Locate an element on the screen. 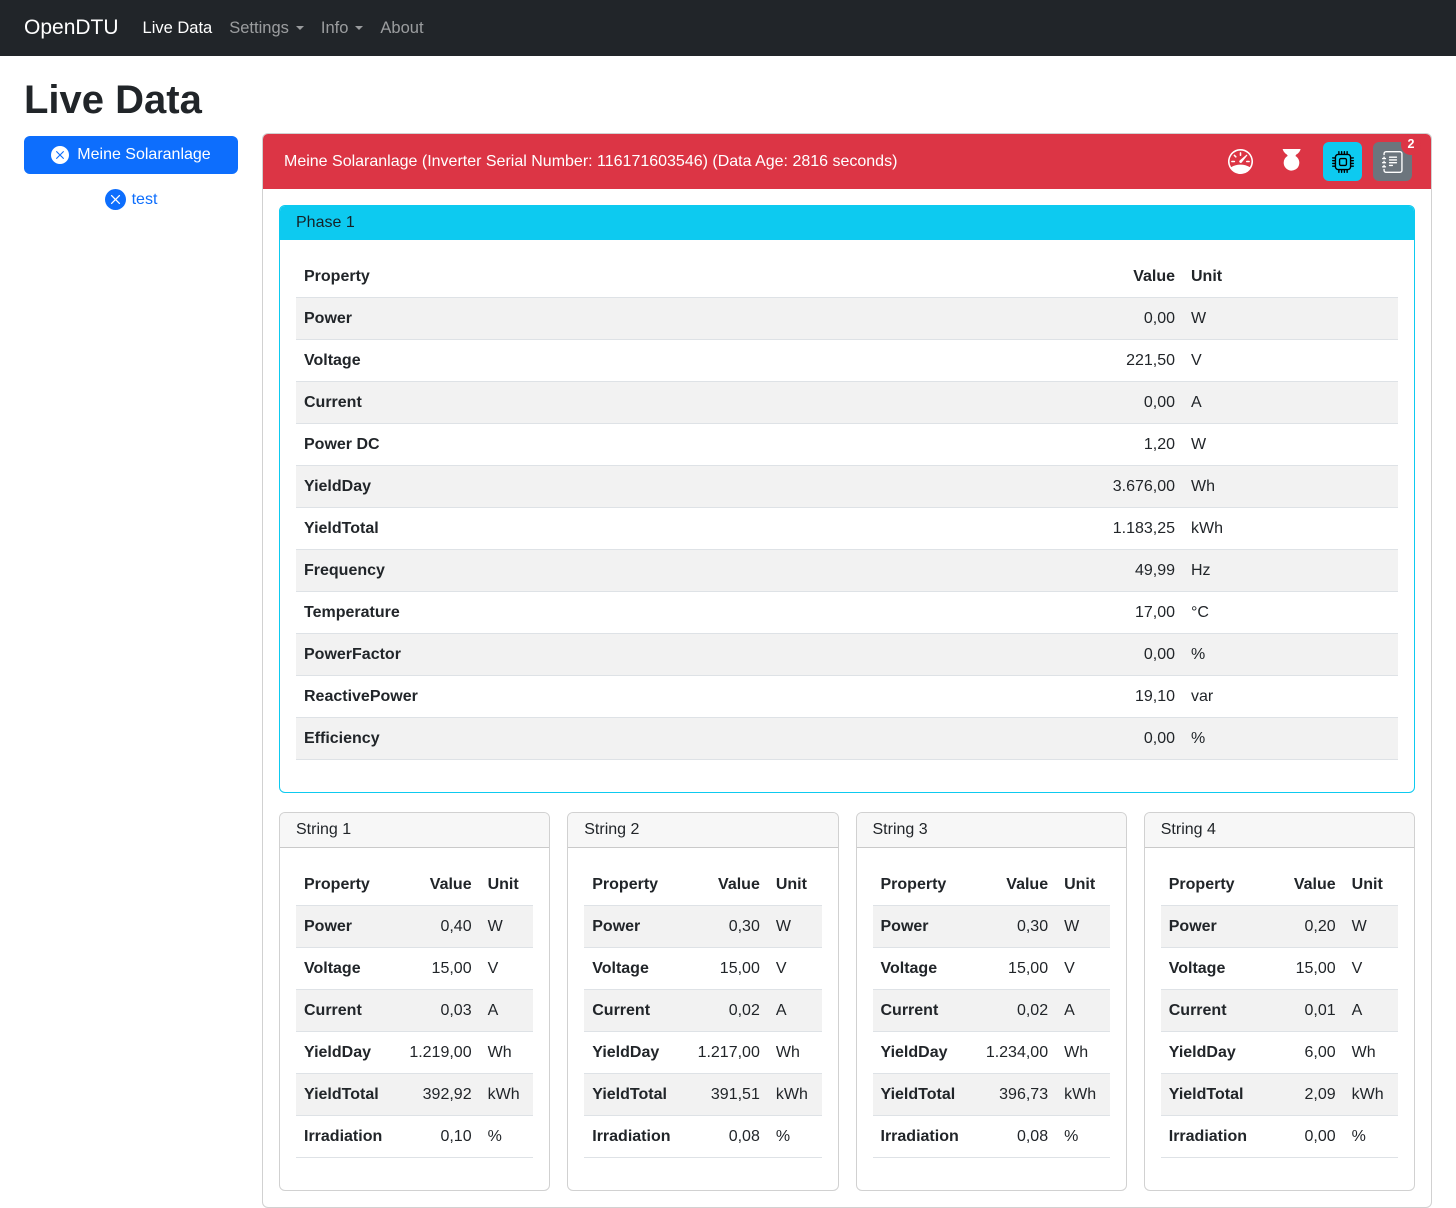  table-row: YieldTotal 396,73 kWh is located at coordinates (991, 1094).